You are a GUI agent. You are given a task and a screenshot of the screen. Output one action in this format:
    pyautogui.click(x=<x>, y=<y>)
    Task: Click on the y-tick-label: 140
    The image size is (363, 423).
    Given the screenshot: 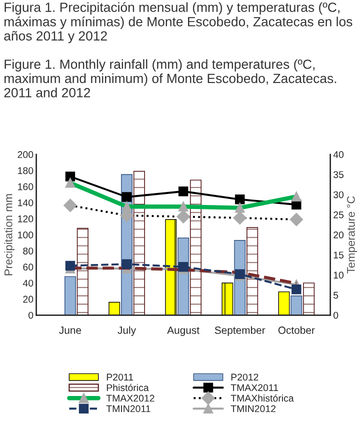 What is the action you would take?
    pyautogui.click(x=26, y=202)
    